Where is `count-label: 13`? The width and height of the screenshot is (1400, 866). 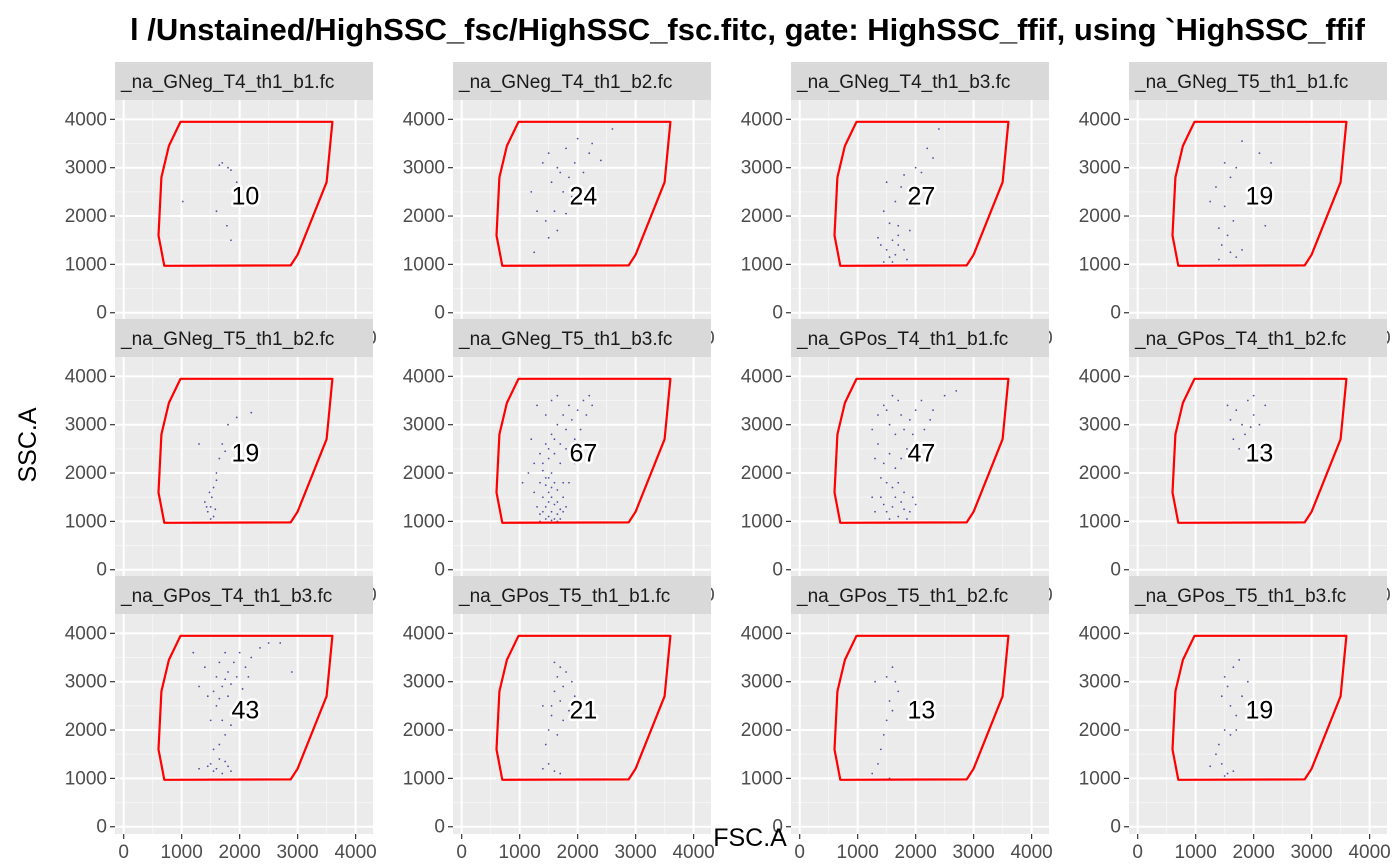
count-label: 13 is located at coordinates (922, 711).